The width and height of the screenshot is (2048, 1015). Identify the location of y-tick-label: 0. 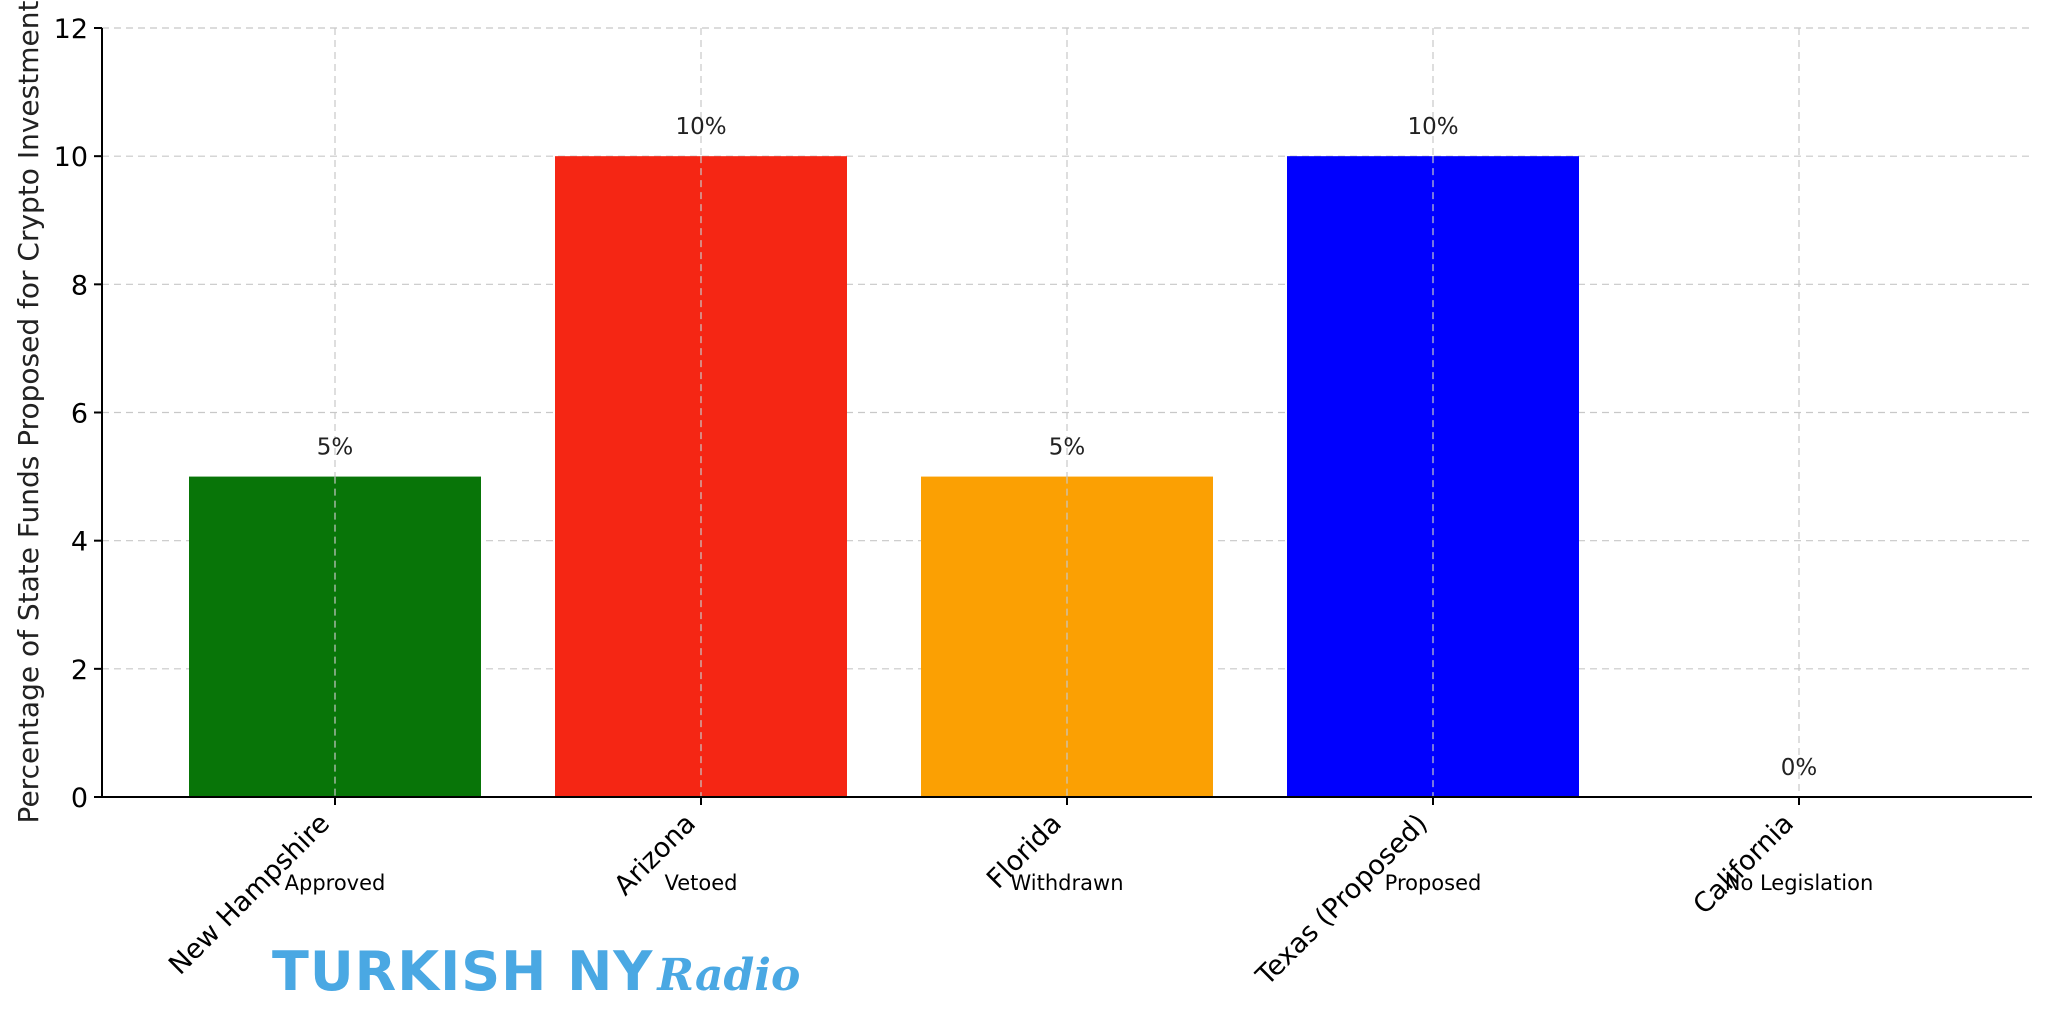
(79, 798).